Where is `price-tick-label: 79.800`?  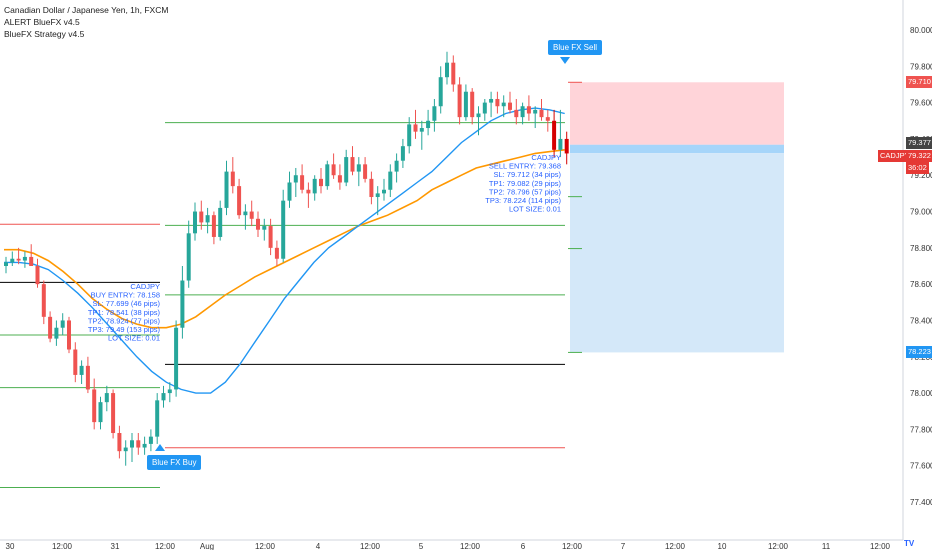 price-tick-label: 79.800 is located at coordinates (921, 66).